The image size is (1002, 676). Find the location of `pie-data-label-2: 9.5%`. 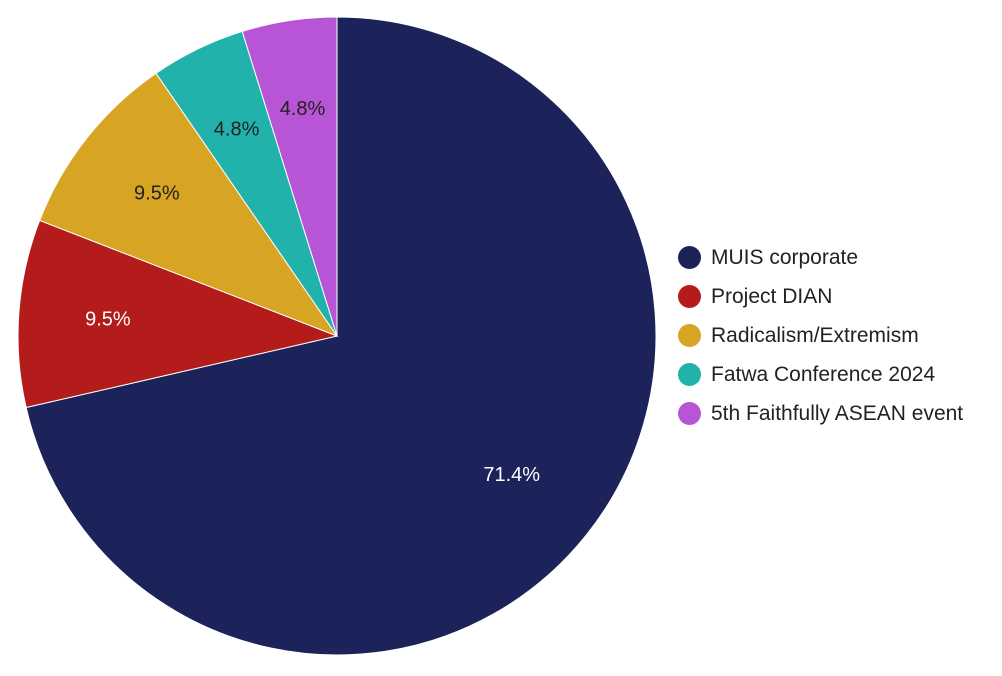

pie-data-label-2: 9.5% is located at coordinates (108, 319).